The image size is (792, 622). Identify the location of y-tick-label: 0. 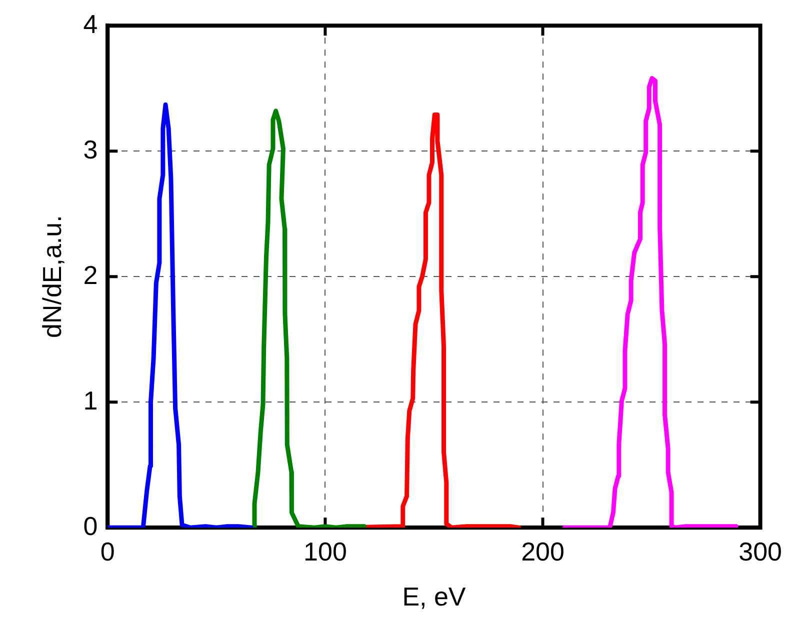
(90, 525).